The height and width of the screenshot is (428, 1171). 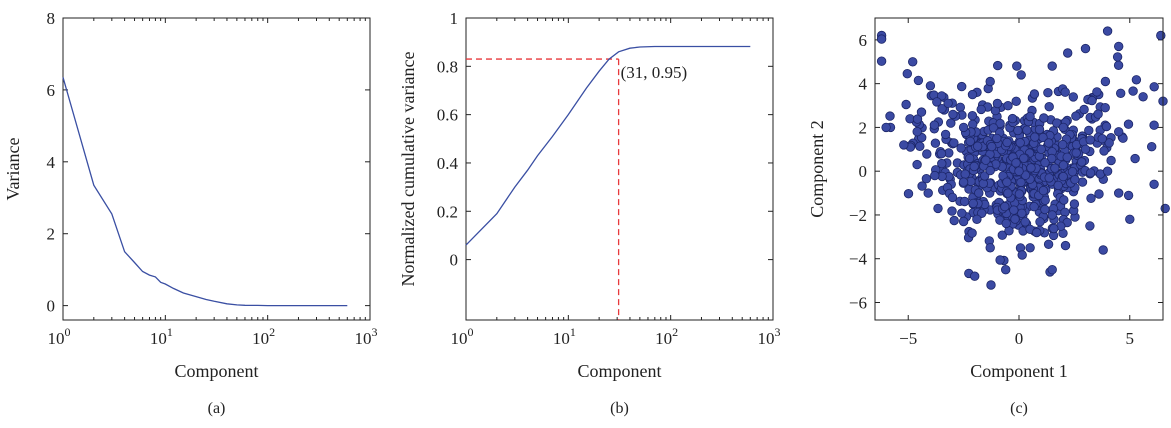 I want to click on y-tick-label: −4, so click(x=858, y=259).